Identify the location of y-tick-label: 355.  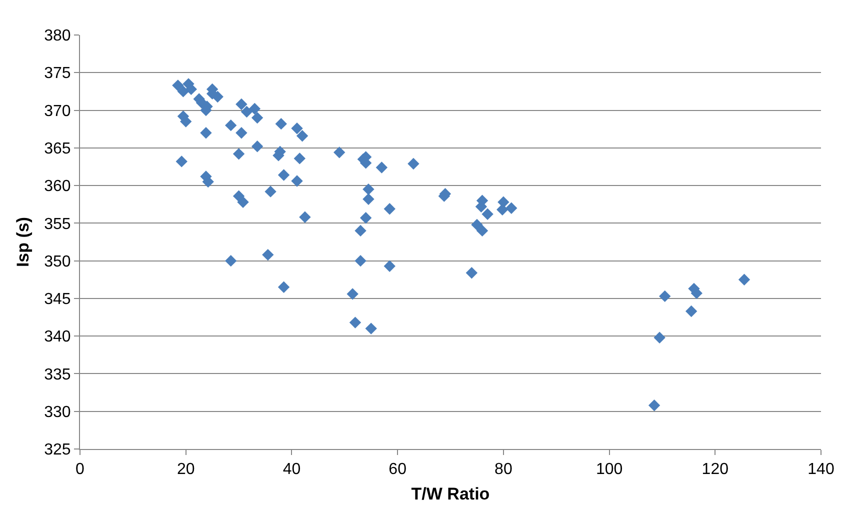
(57, 224).